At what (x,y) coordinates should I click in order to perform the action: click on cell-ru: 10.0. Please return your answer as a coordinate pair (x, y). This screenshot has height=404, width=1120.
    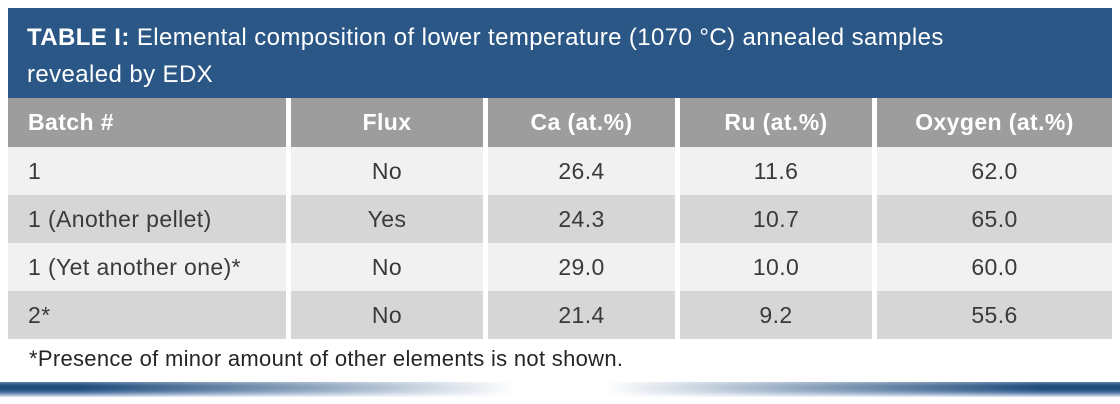
    Looking at the image, I should click on (773, 267).